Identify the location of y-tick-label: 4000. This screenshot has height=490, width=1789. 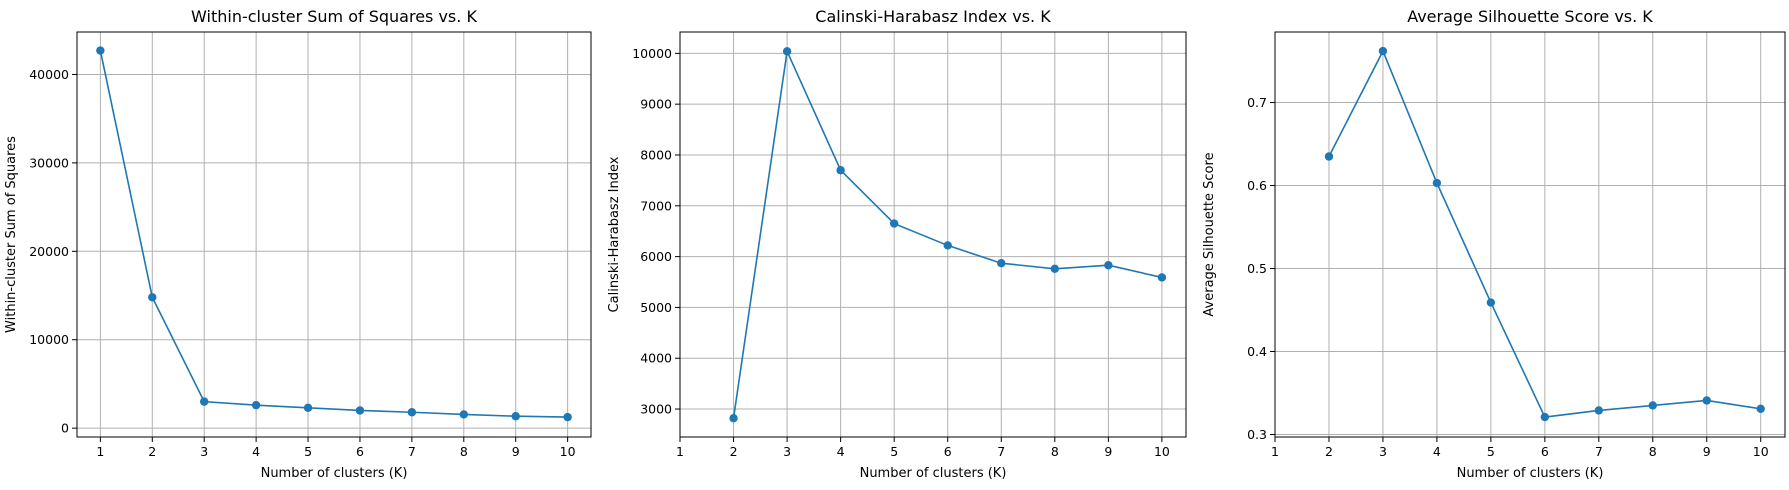
(656, 358).